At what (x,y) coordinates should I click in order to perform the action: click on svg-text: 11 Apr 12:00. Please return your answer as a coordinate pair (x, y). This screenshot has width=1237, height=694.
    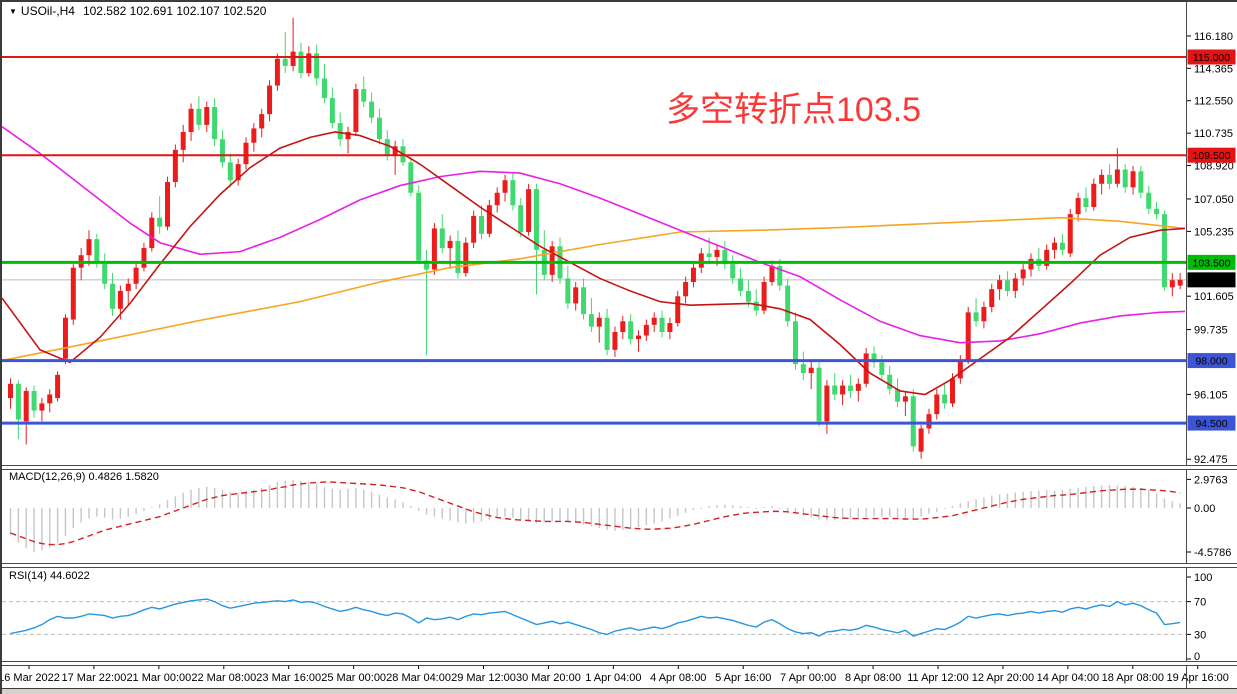
    Looking at the image, I should click on (938, 678).